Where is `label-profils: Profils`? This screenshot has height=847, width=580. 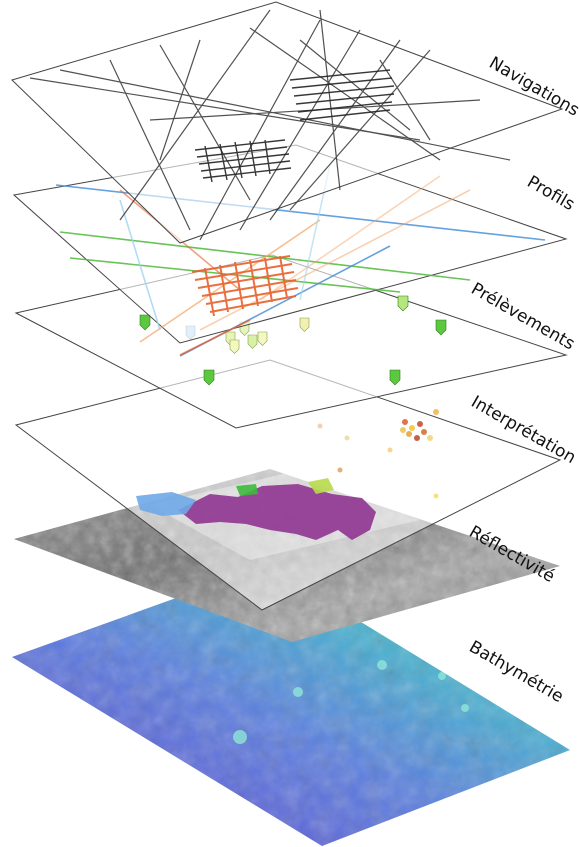
label-profils: Profils is located at coordinates (551, 193).